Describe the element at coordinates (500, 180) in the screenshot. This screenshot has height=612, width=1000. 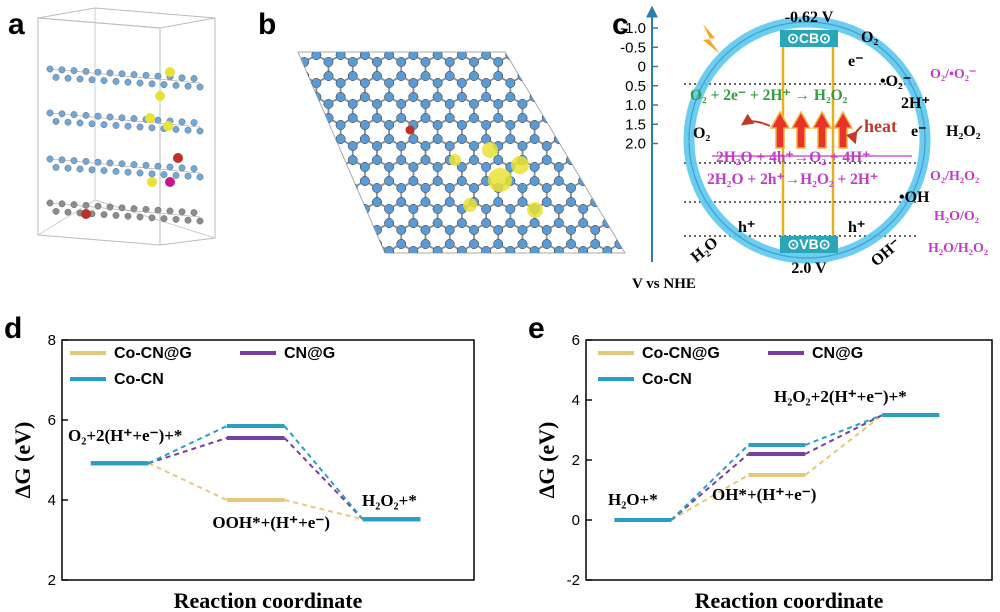
I see `charge-density-lobe` at that location.